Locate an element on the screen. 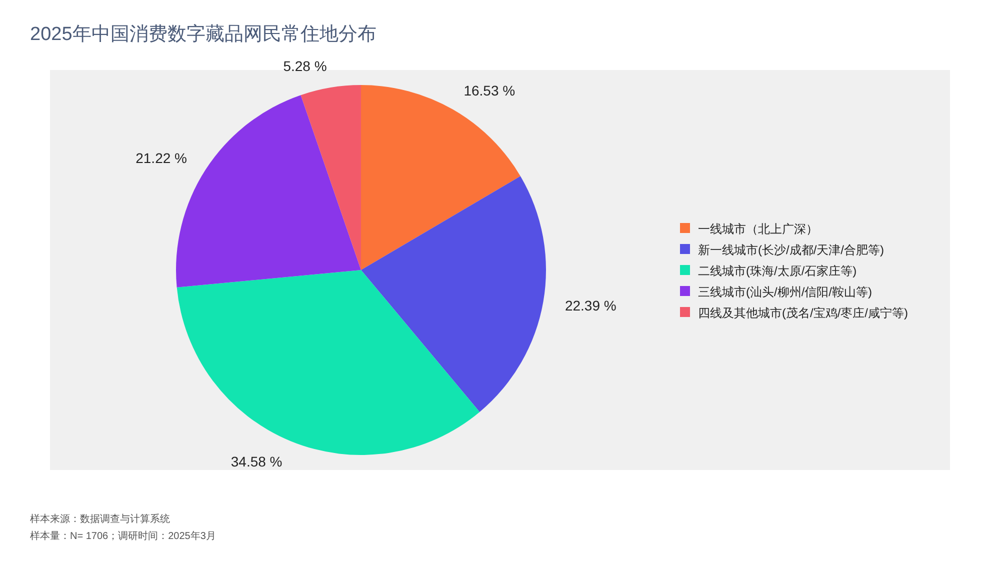 The height and width of the screenshot is (563, 1000). text: 样本量：N= 1706；调研时间：2025年3月 is located at coordinates (123, 536).